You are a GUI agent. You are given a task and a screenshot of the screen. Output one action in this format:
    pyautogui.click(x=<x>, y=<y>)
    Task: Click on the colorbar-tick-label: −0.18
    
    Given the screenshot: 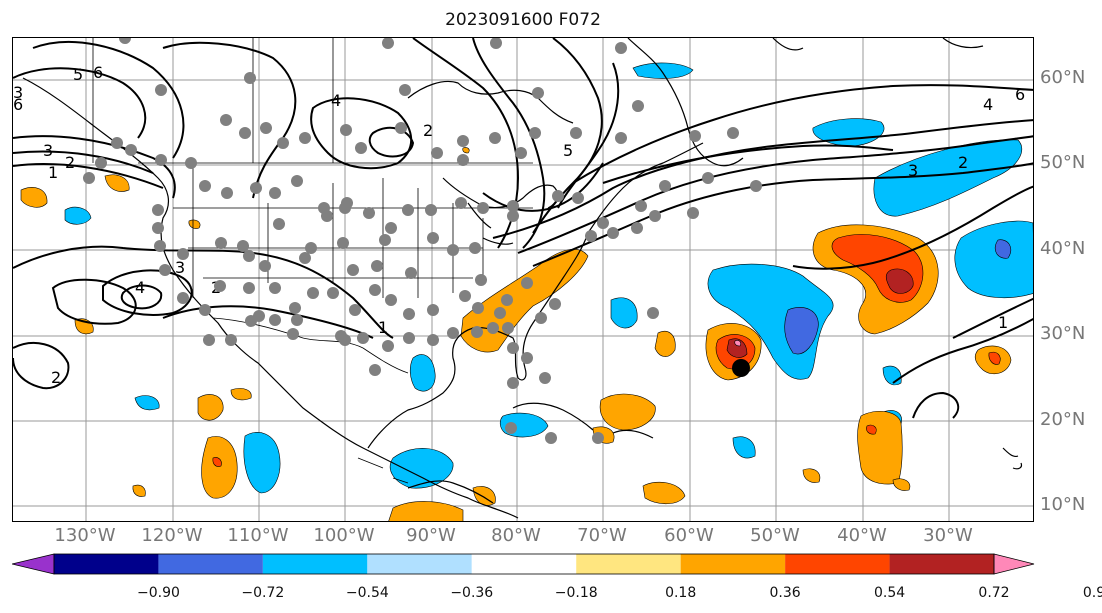 What is the action you would take?
    pyautogui.click(x=576, y=593)
    